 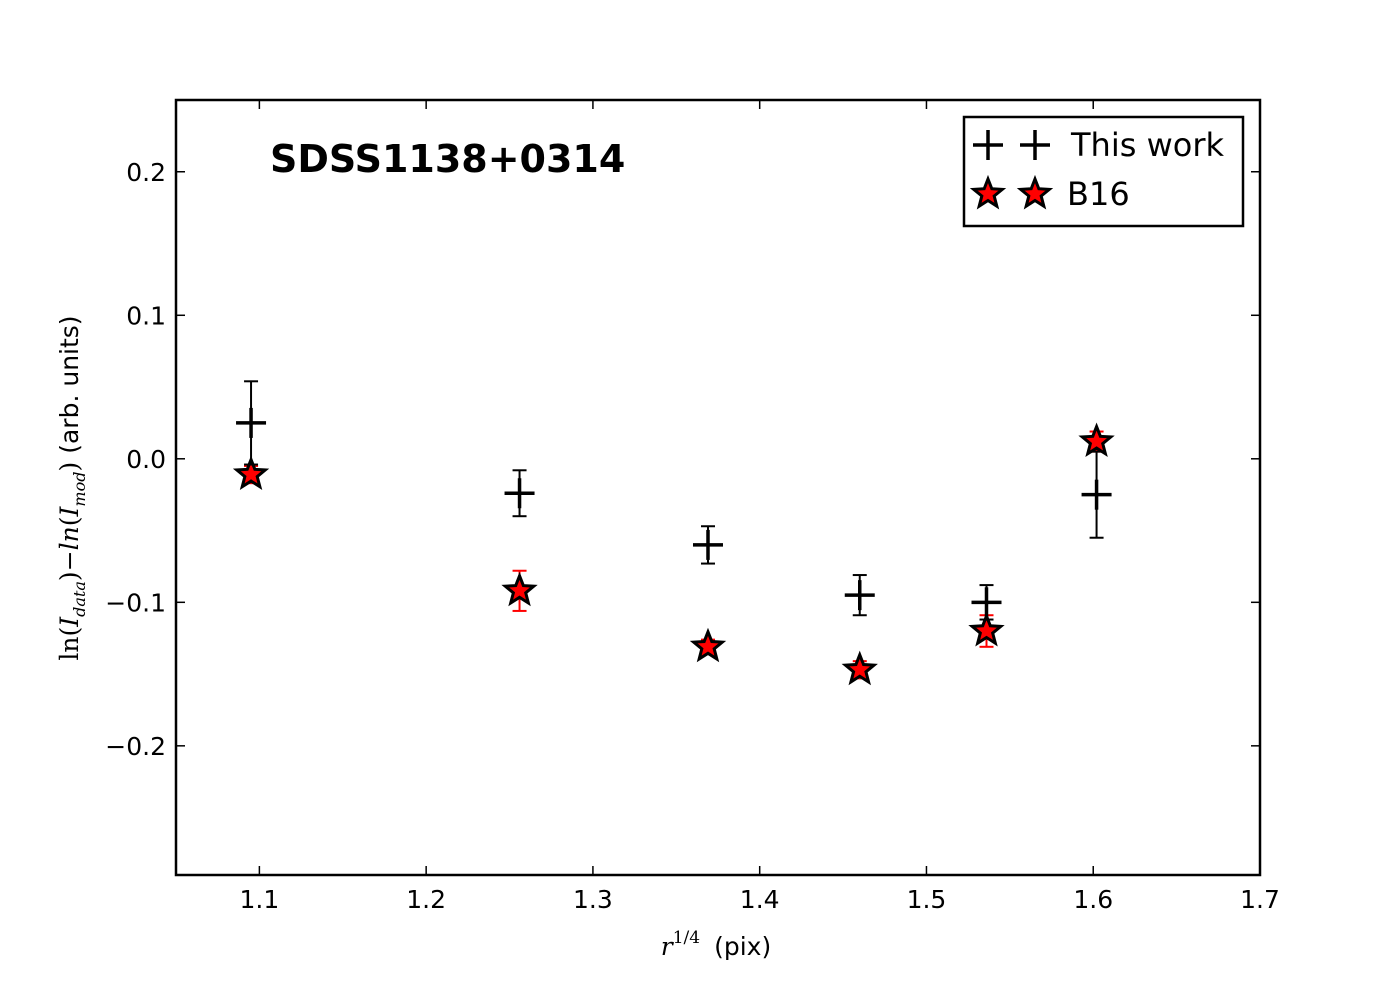 I want to click on y-axis-label-paren-open-2: (, so click(x=69, y=521).